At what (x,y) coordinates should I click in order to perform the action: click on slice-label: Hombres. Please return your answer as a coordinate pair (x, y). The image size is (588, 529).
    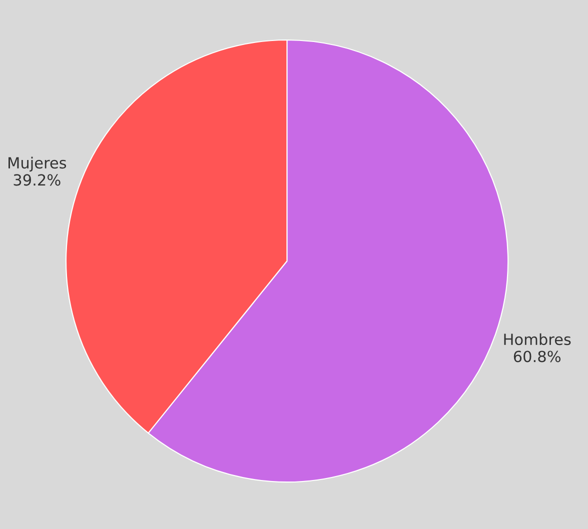
    Looking at the image, I should click on (537, 339).